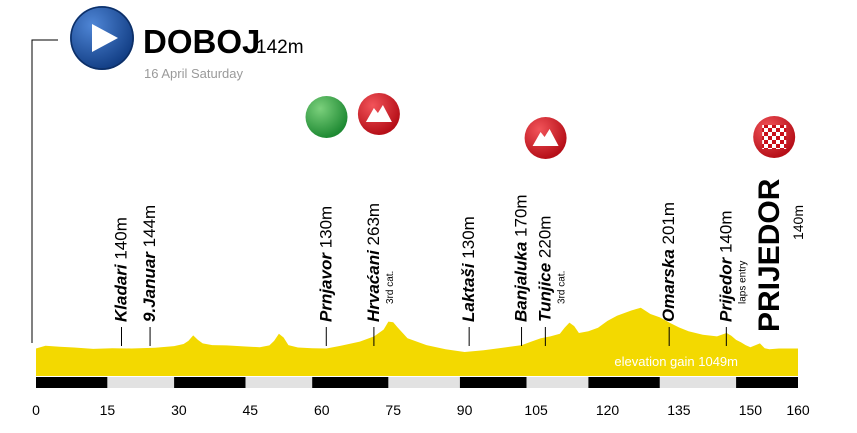 The height and width of the screenshot is (433, 857). Describe the element at coordinates (798, 410) in the screenshot. I see `x-tick-label: 160` at that location.